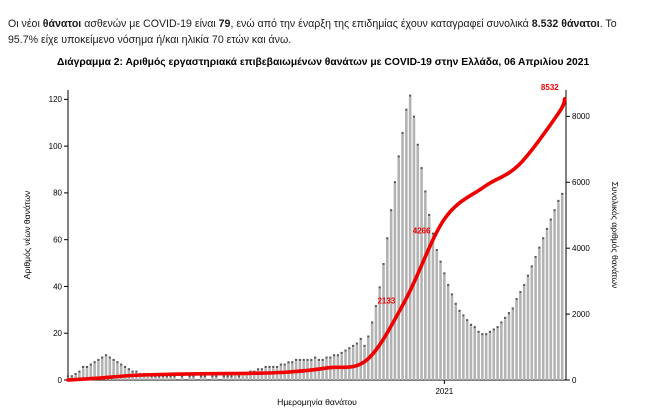 The image size is (651, 410). What do you see at coordinates (56, 146) in the screenshot?
I see `y-left-tick-label: 100` at bounding box center [56, 146].